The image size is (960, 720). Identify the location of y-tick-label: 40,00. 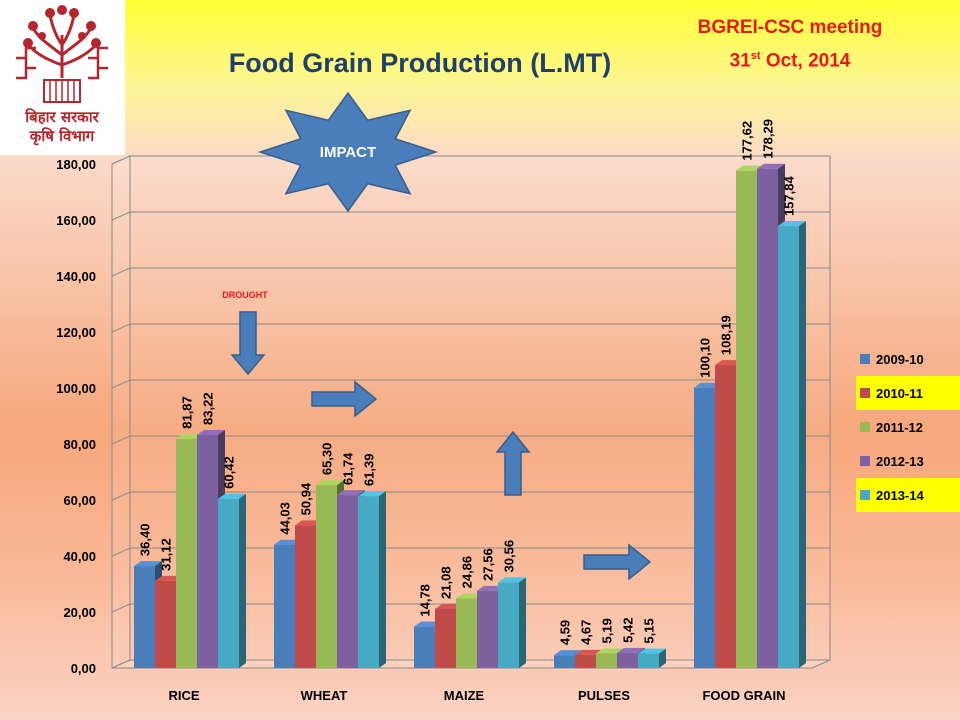
(79, 556).